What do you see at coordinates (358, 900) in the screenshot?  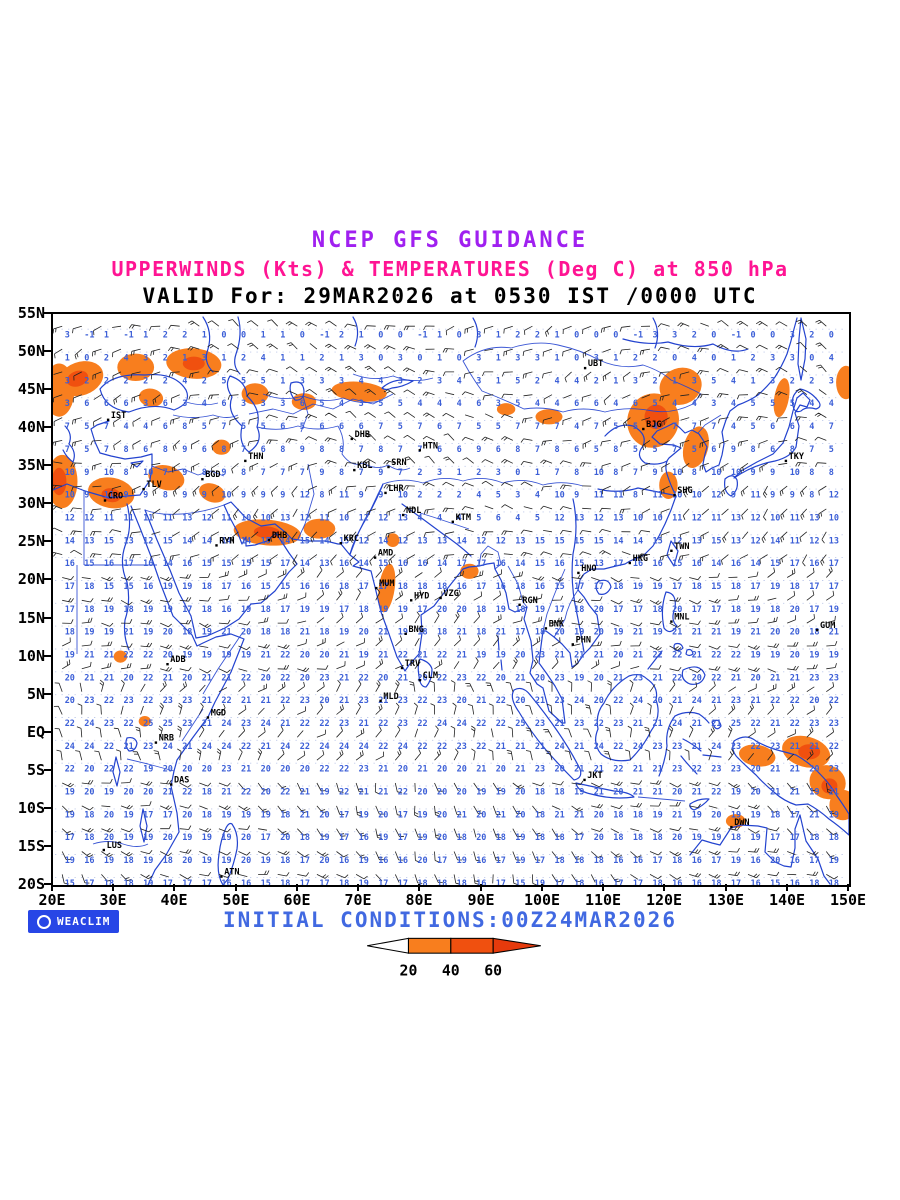 I see `lon-tick-label: 70E` at bounding box center [358, 900].